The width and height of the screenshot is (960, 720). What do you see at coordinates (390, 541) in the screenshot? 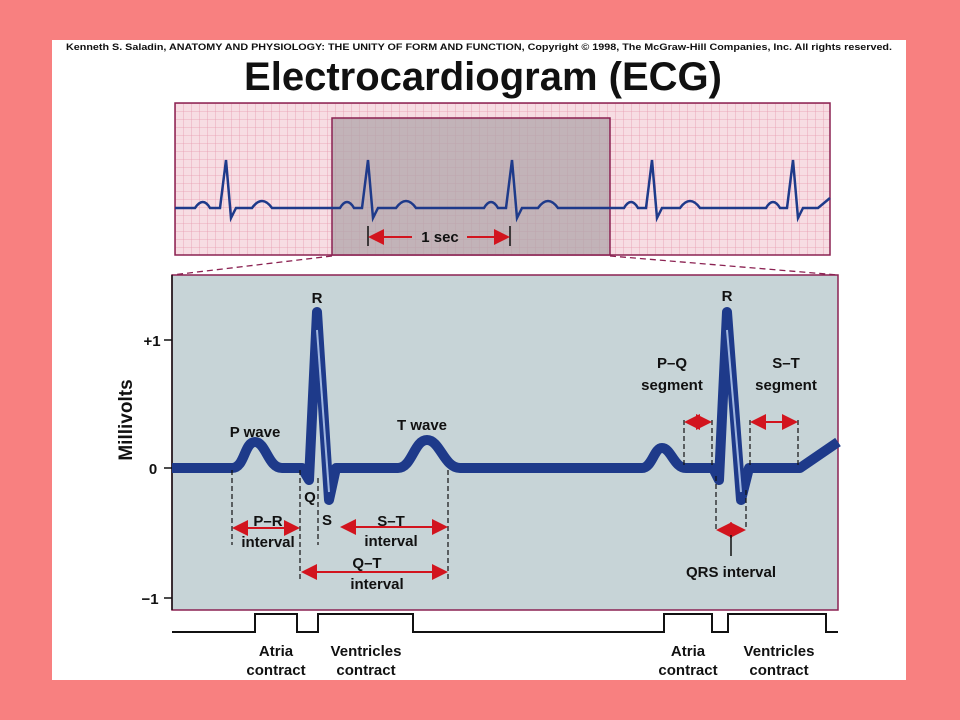
I see `st-label: interval` at bounding box center [390, 541].